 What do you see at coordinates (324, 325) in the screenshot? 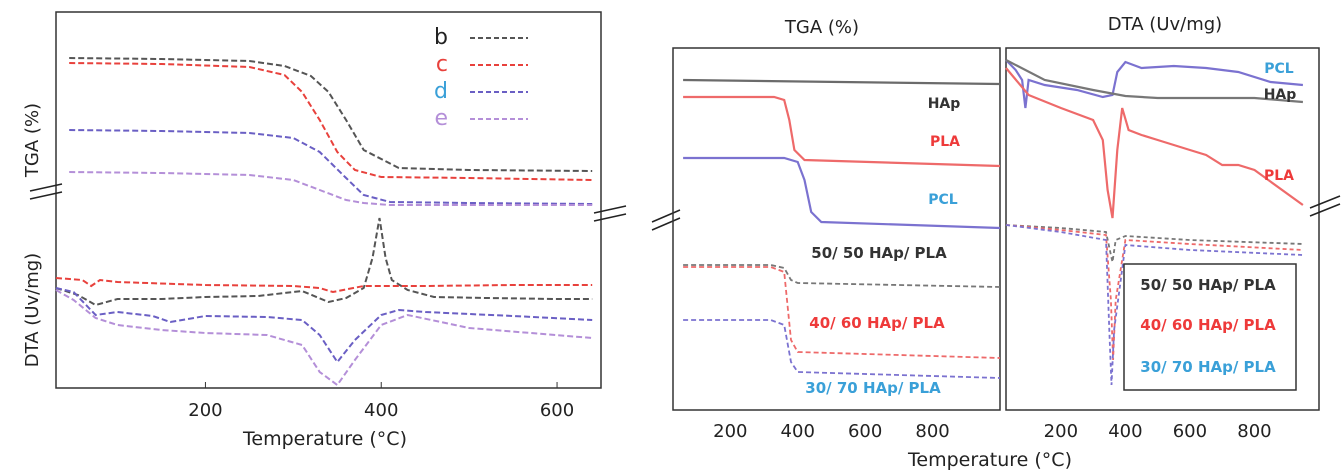
I see `dta-line-d` at bounding box center [324, 325].